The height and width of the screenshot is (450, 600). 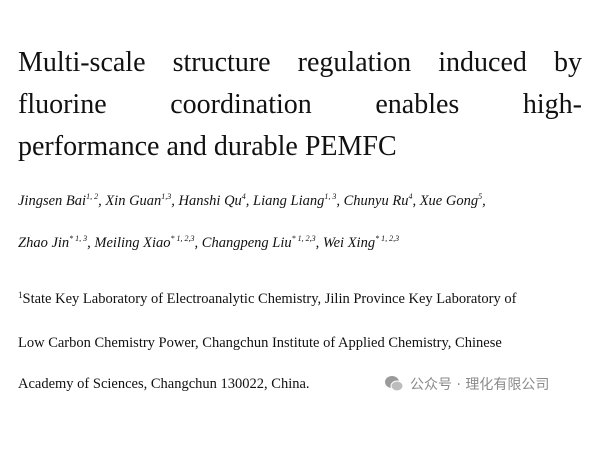 I want to click on author-name: Wei Xing, so click(x=349, y=243).